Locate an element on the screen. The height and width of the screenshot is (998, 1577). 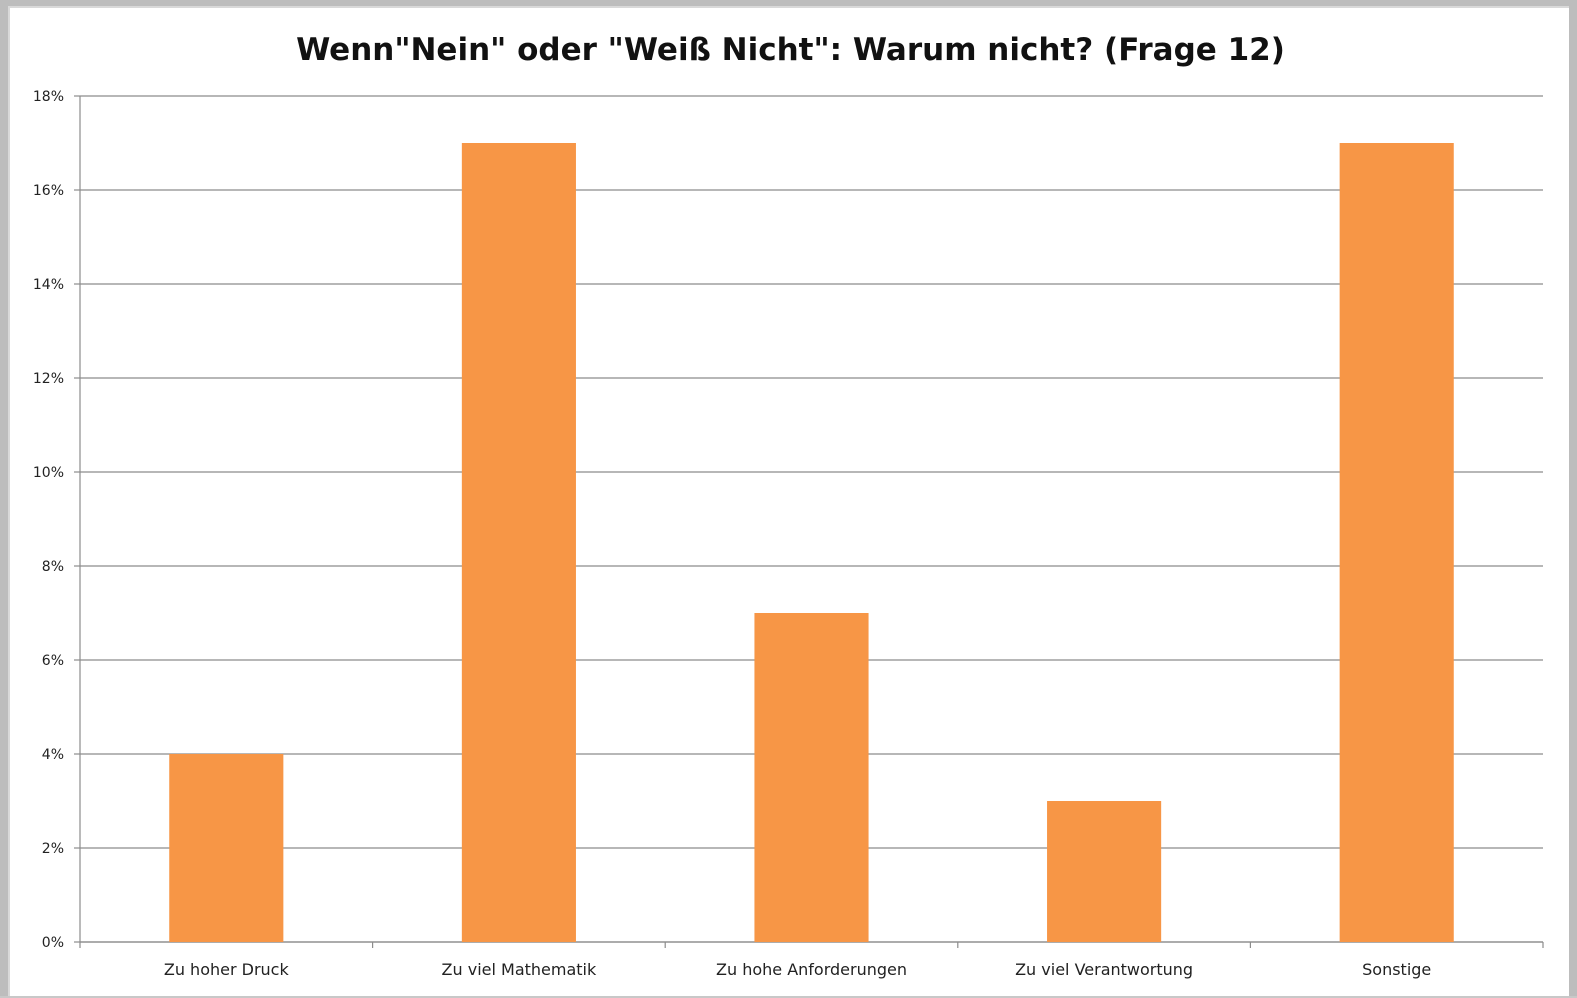
x-category-label: Zu viel Verantwortung is located at coordinates (1104, 969).